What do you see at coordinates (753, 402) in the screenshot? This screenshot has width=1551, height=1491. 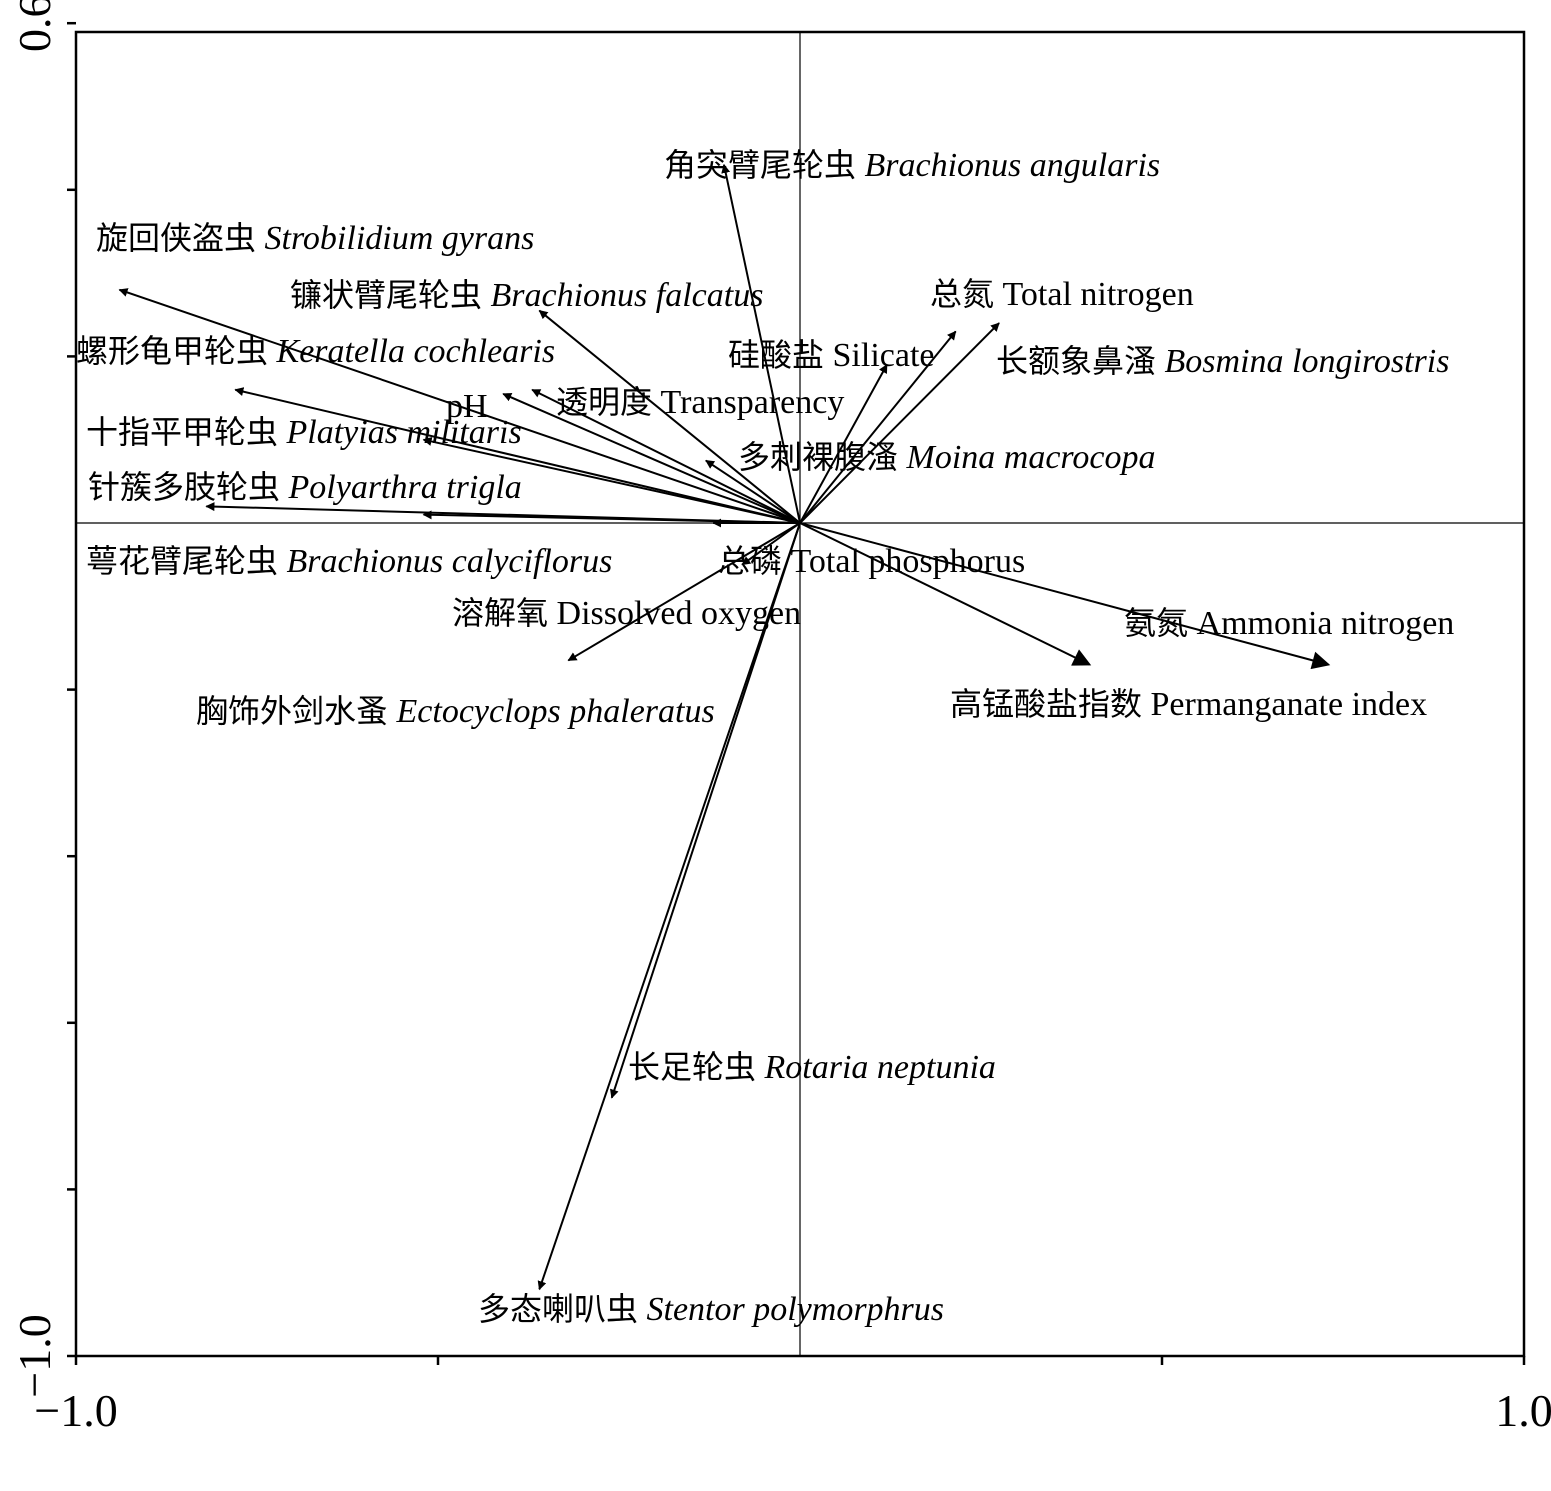 I see `label-name: Transparency` at bounding box center [753, 402].